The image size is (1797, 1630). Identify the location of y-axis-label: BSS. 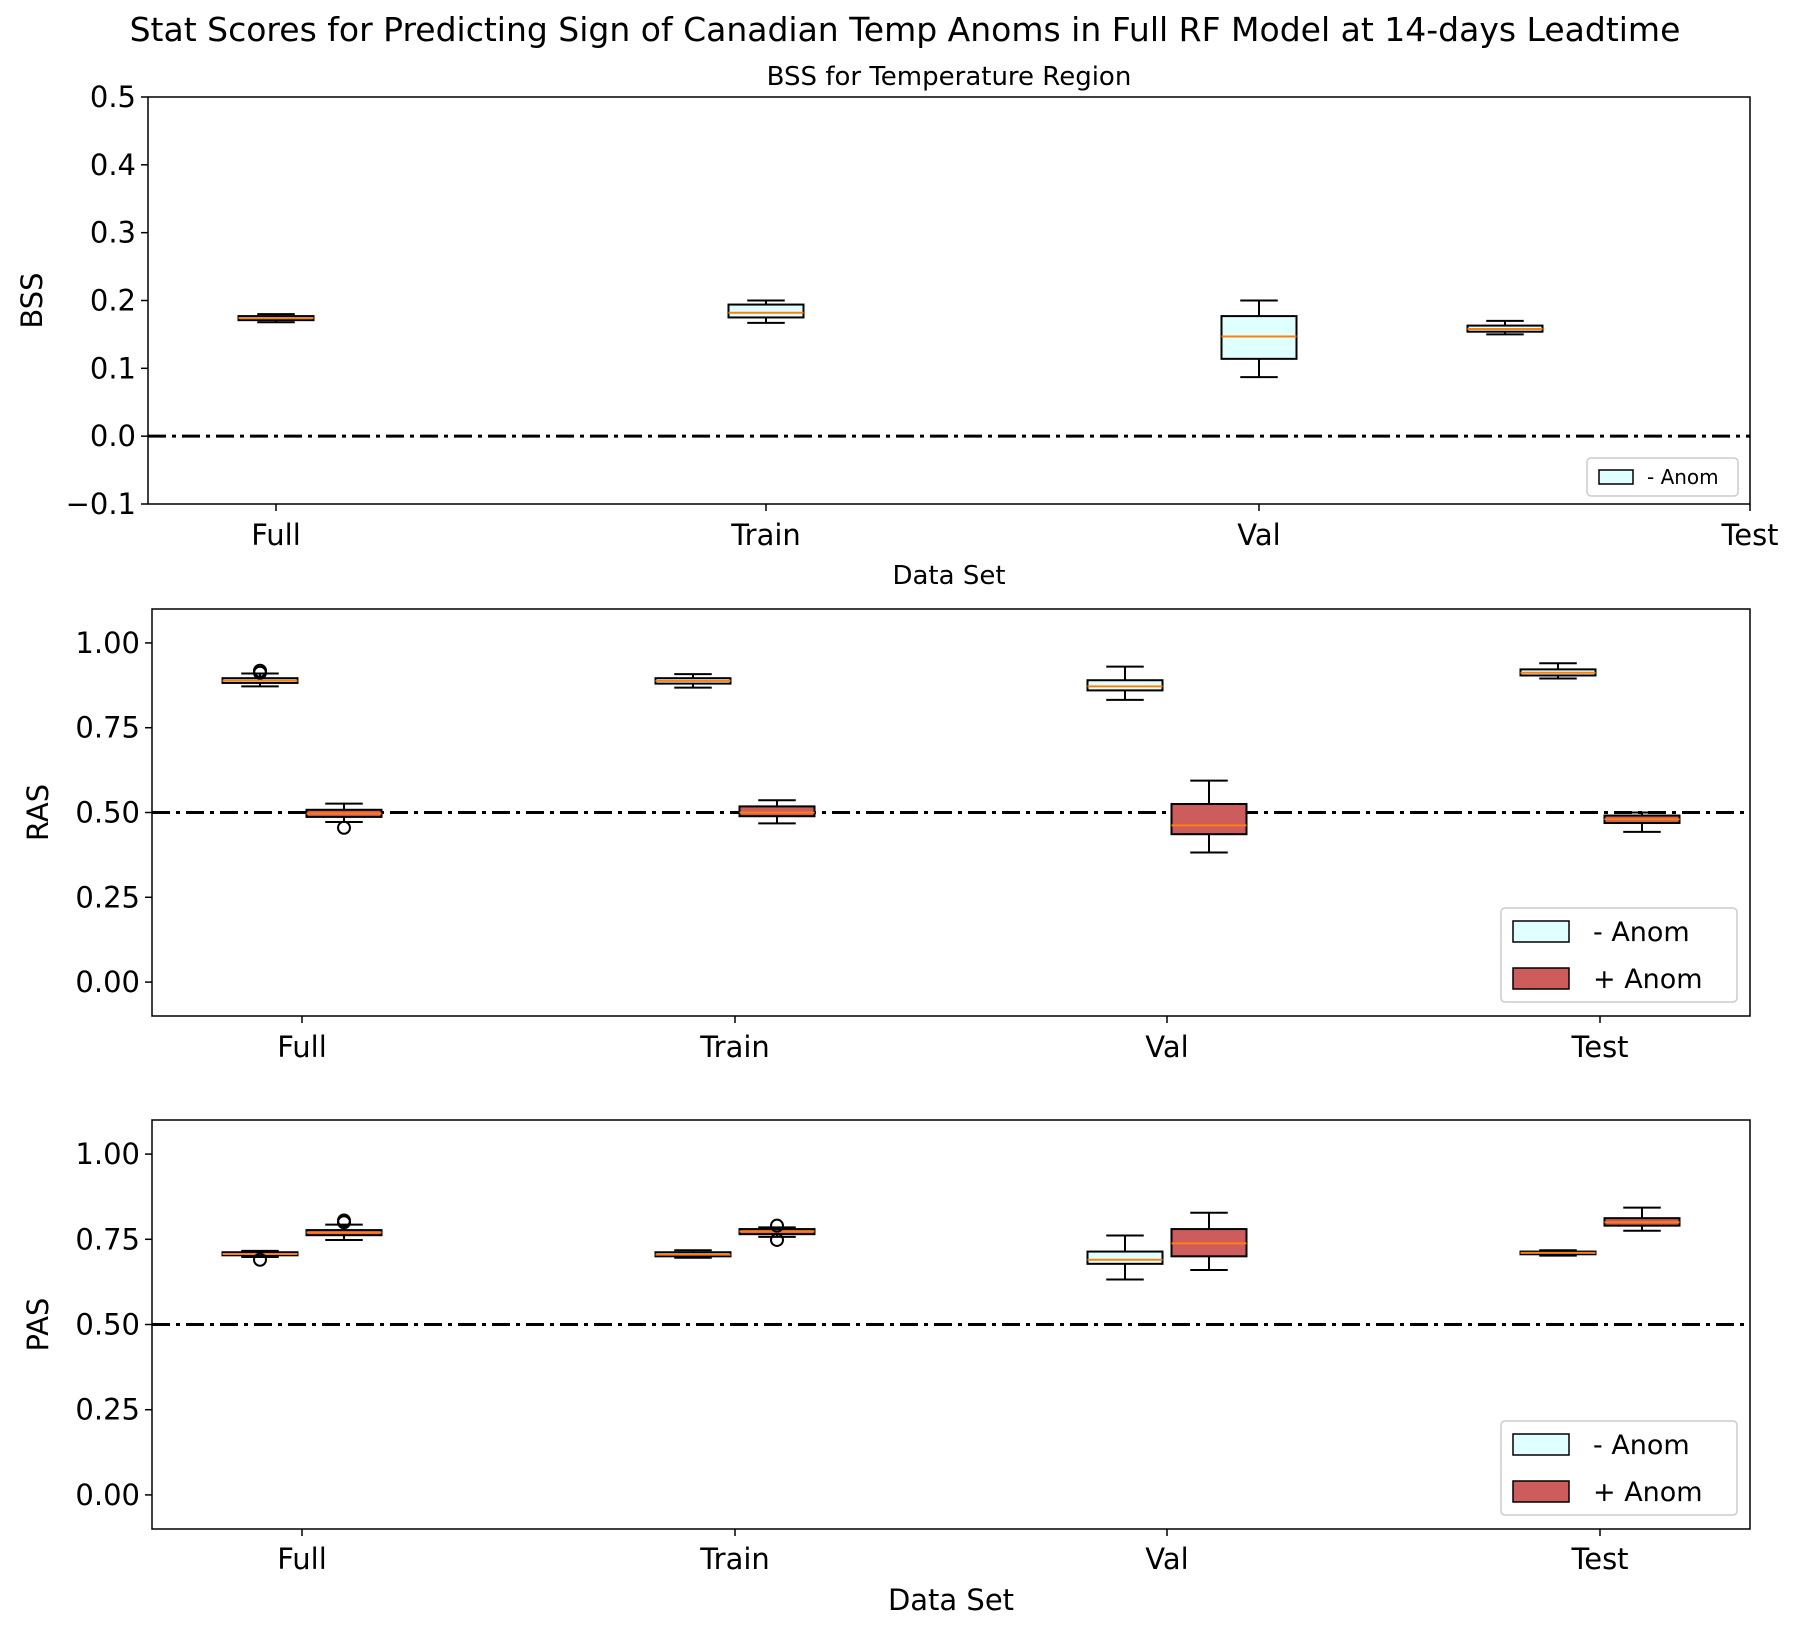
(32, 300).